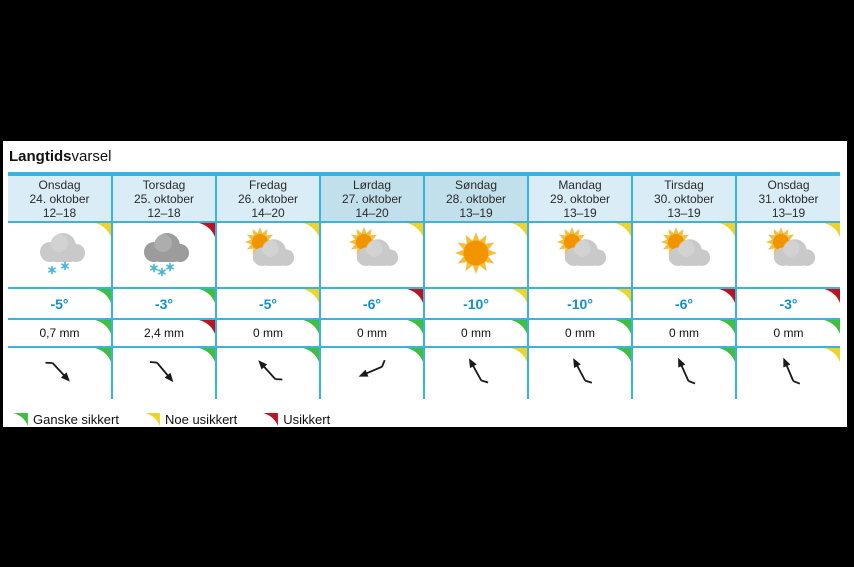 The image size is (854, 567). Describe the element at coordinates (163, 333) in the screenshot. I see `precipitation-value: 2,4 mm` at that location.